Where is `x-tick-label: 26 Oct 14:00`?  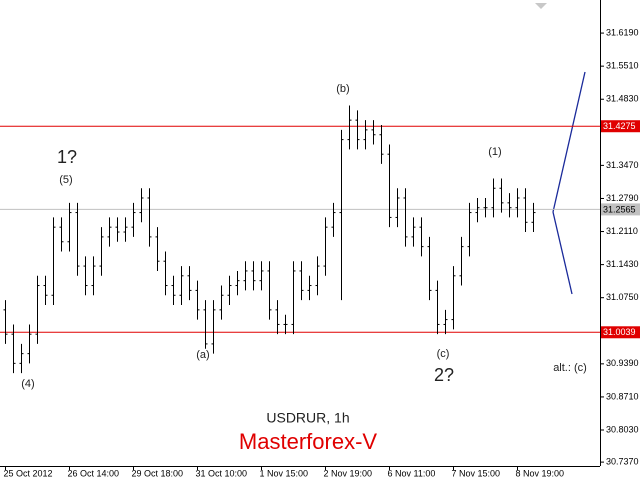
x-tick-label: 26 Oct 14:00 is located at coordinates (94, 473).